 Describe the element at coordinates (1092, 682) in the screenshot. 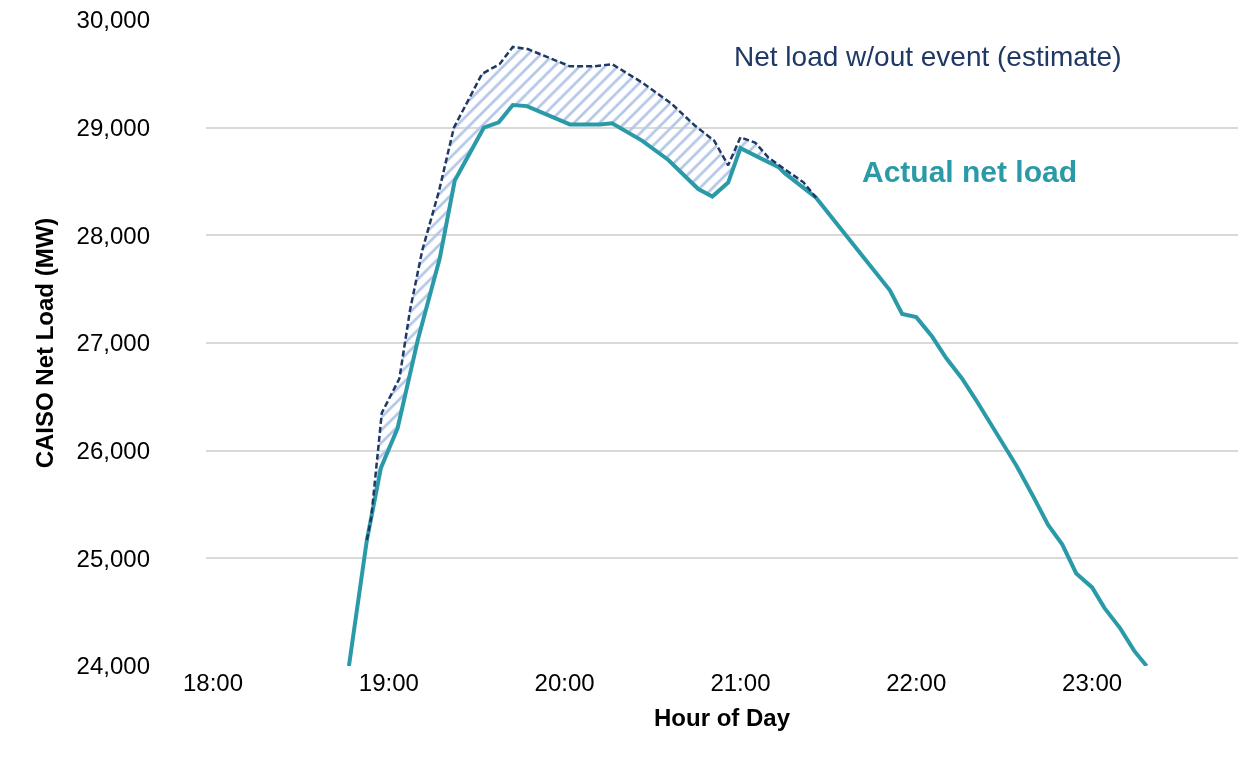

I see `x-tick-label: 23:00` at that location.